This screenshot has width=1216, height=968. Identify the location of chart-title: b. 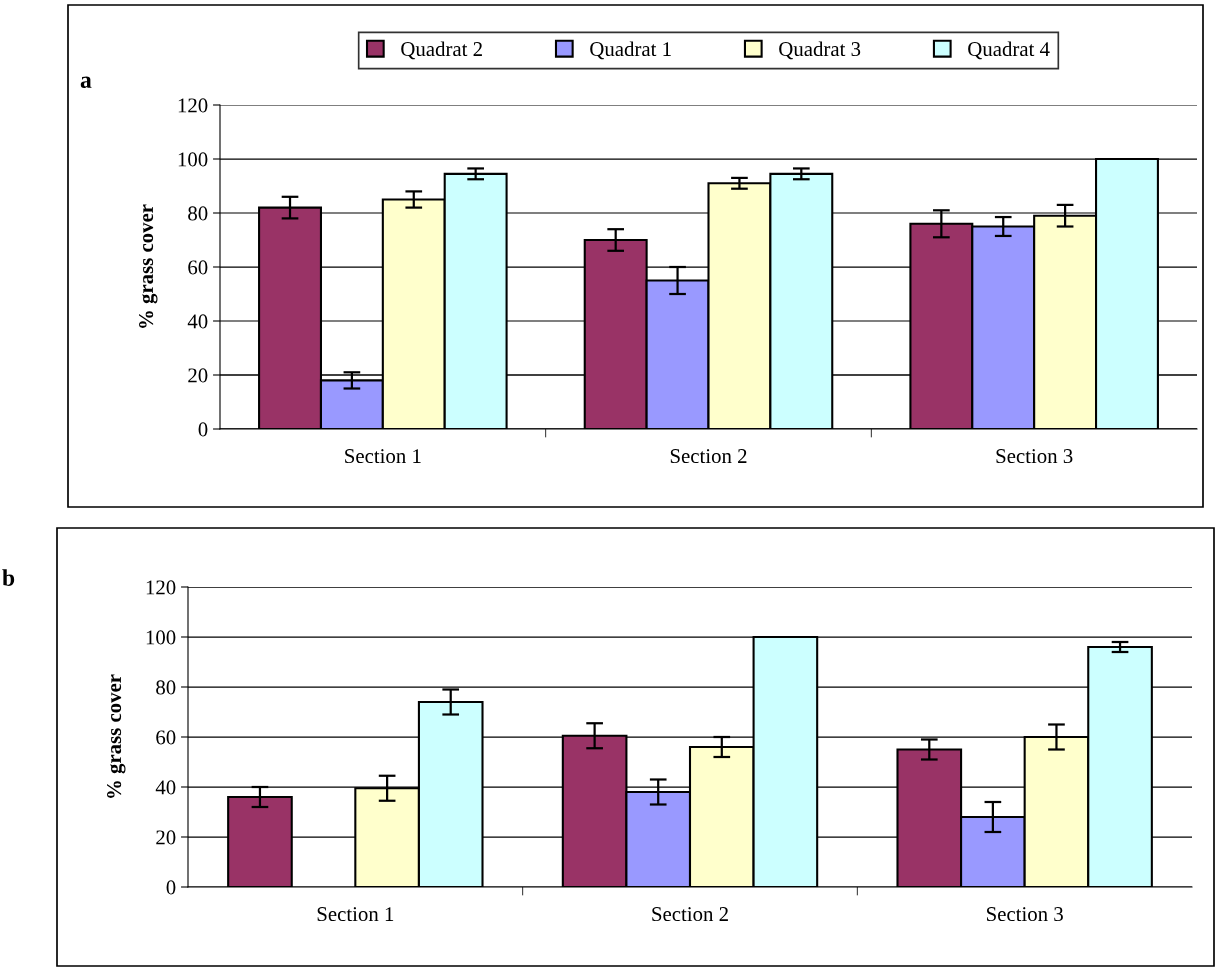
(8, 577).